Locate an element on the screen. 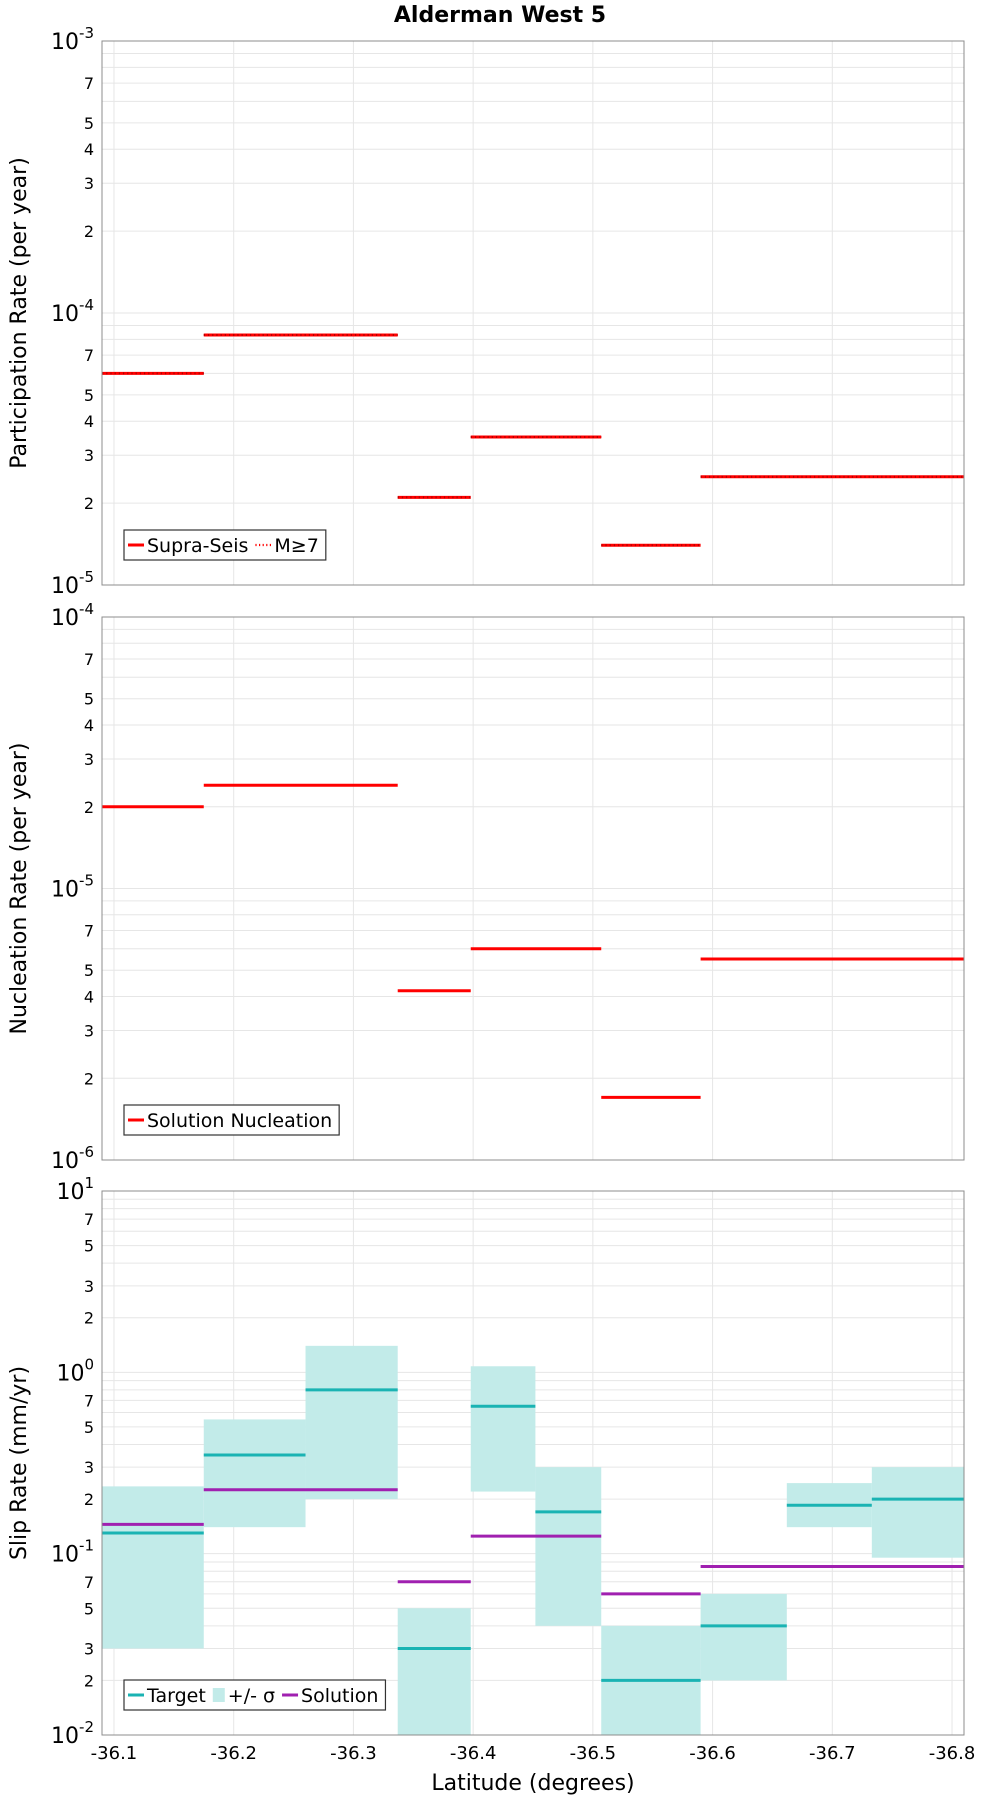 The image size is (1000, 1800). series-solution is located at coordinates (533, 1542).